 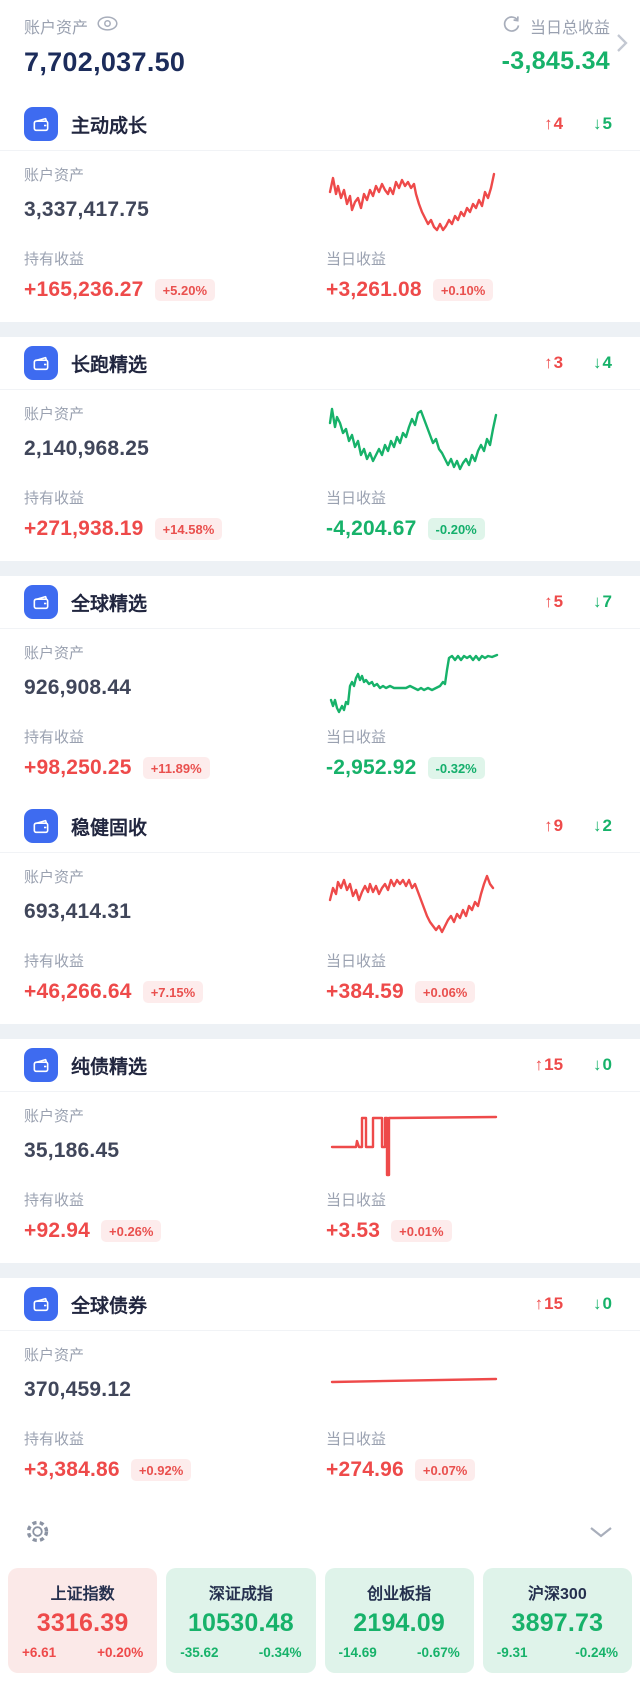 What do you see at coordinates (399, 1594) in the screenshot?
I see `index-name: 创业板指` at bounding box center [399, 1594].